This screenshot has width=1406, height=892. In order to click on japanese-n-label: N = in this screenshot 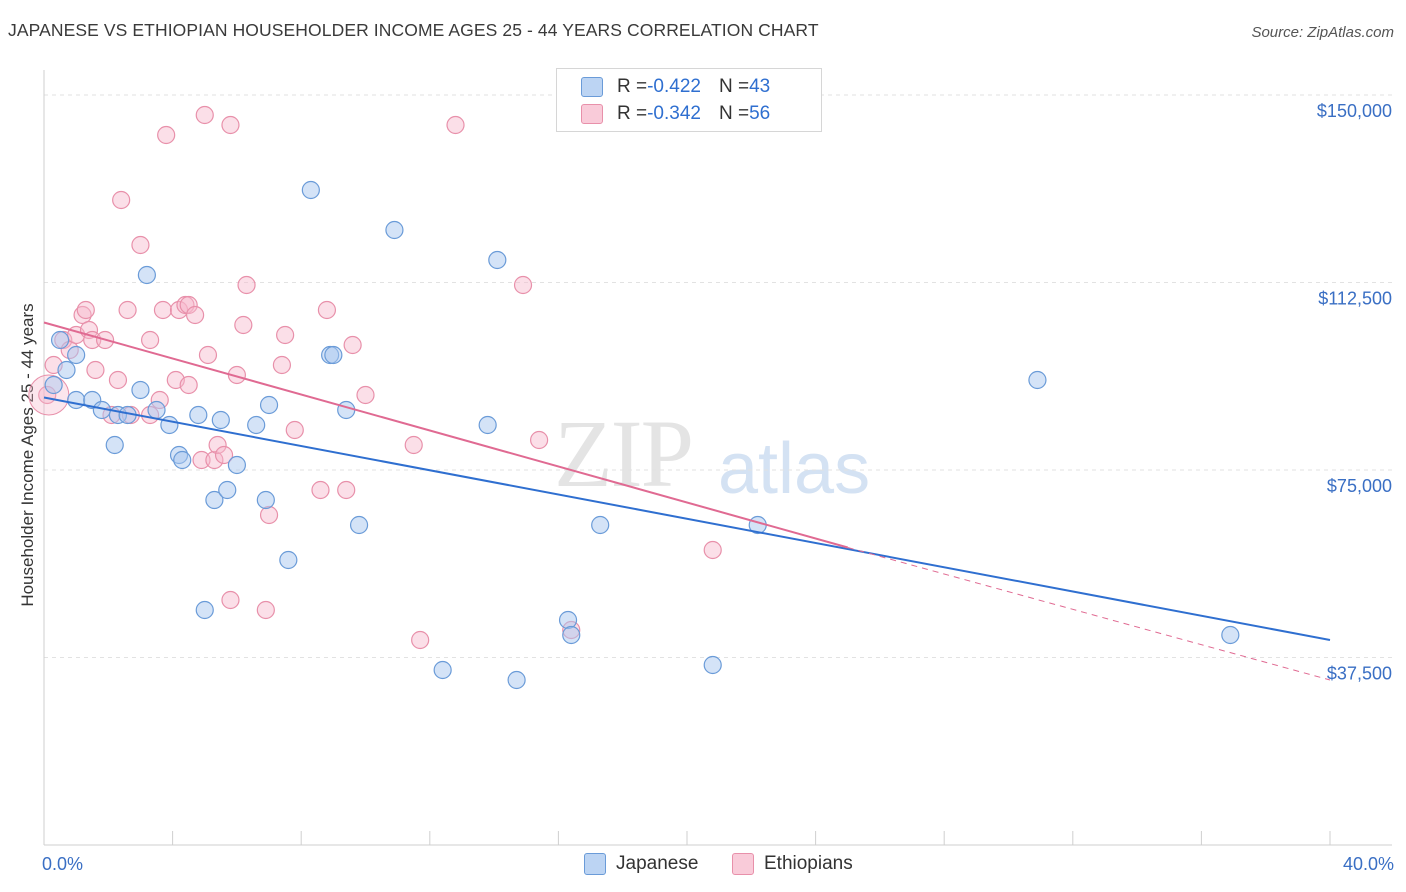, I will do `click(734, 86)`.